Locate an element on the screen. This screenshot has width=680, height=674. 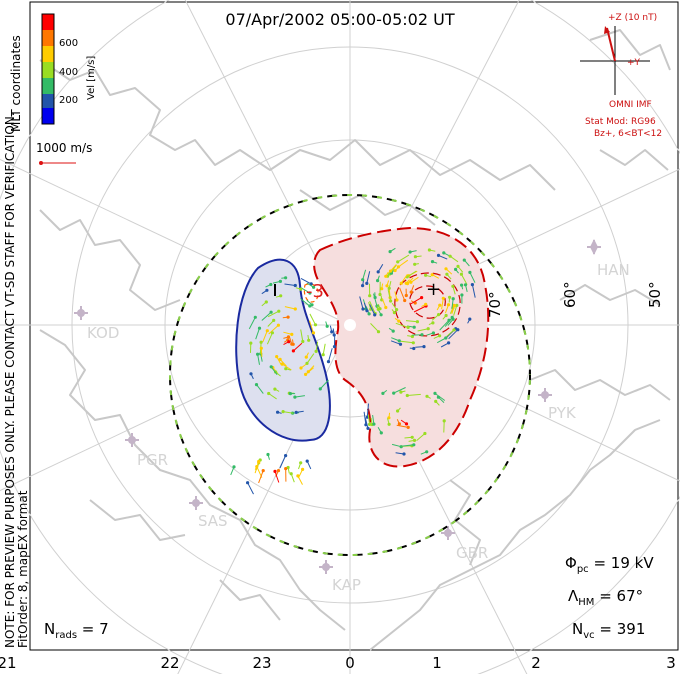
svg-text: HAN is located at coordinates (613, 270).